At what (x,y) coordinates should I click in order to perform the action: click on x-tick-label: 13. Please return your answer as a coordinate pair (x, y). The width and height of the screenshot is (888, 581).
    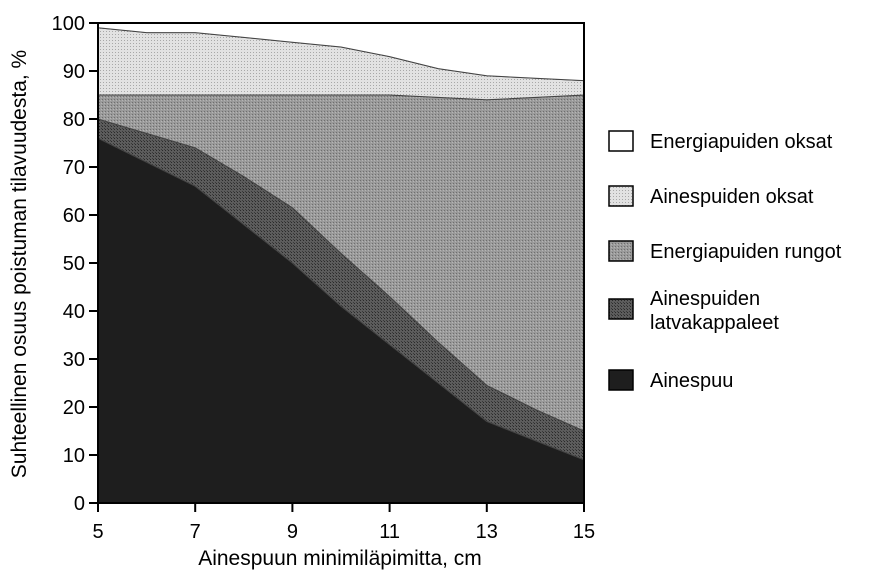
    Looking at the image, I should click on (487, 532).